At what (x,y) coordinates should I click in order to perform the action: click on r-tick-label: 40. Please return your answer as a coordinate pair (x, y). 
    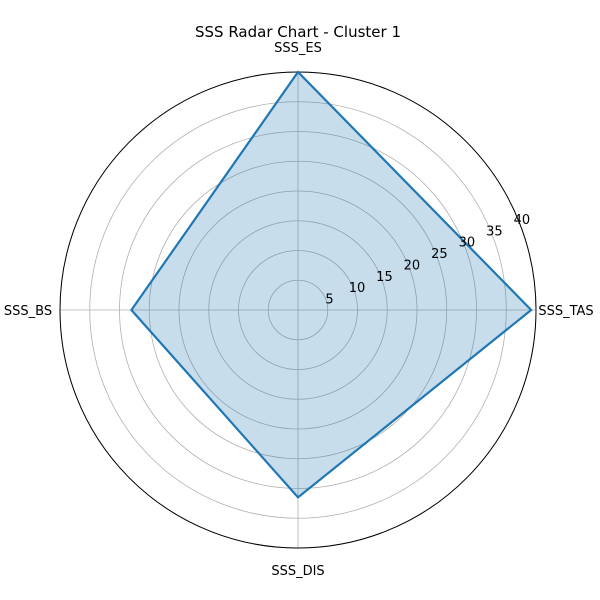
    Looking at the image, I should click on (522, 220).